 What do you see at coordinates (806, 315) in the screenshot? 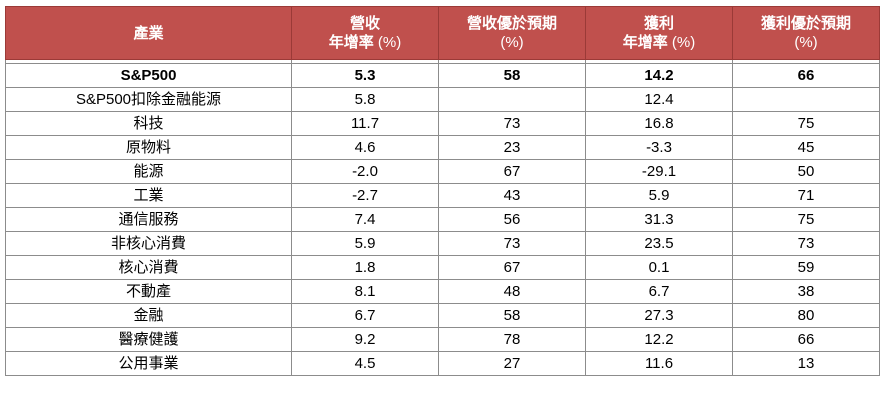
I see `earnings-beat-cell: 80` at bounding box center [806, 315].